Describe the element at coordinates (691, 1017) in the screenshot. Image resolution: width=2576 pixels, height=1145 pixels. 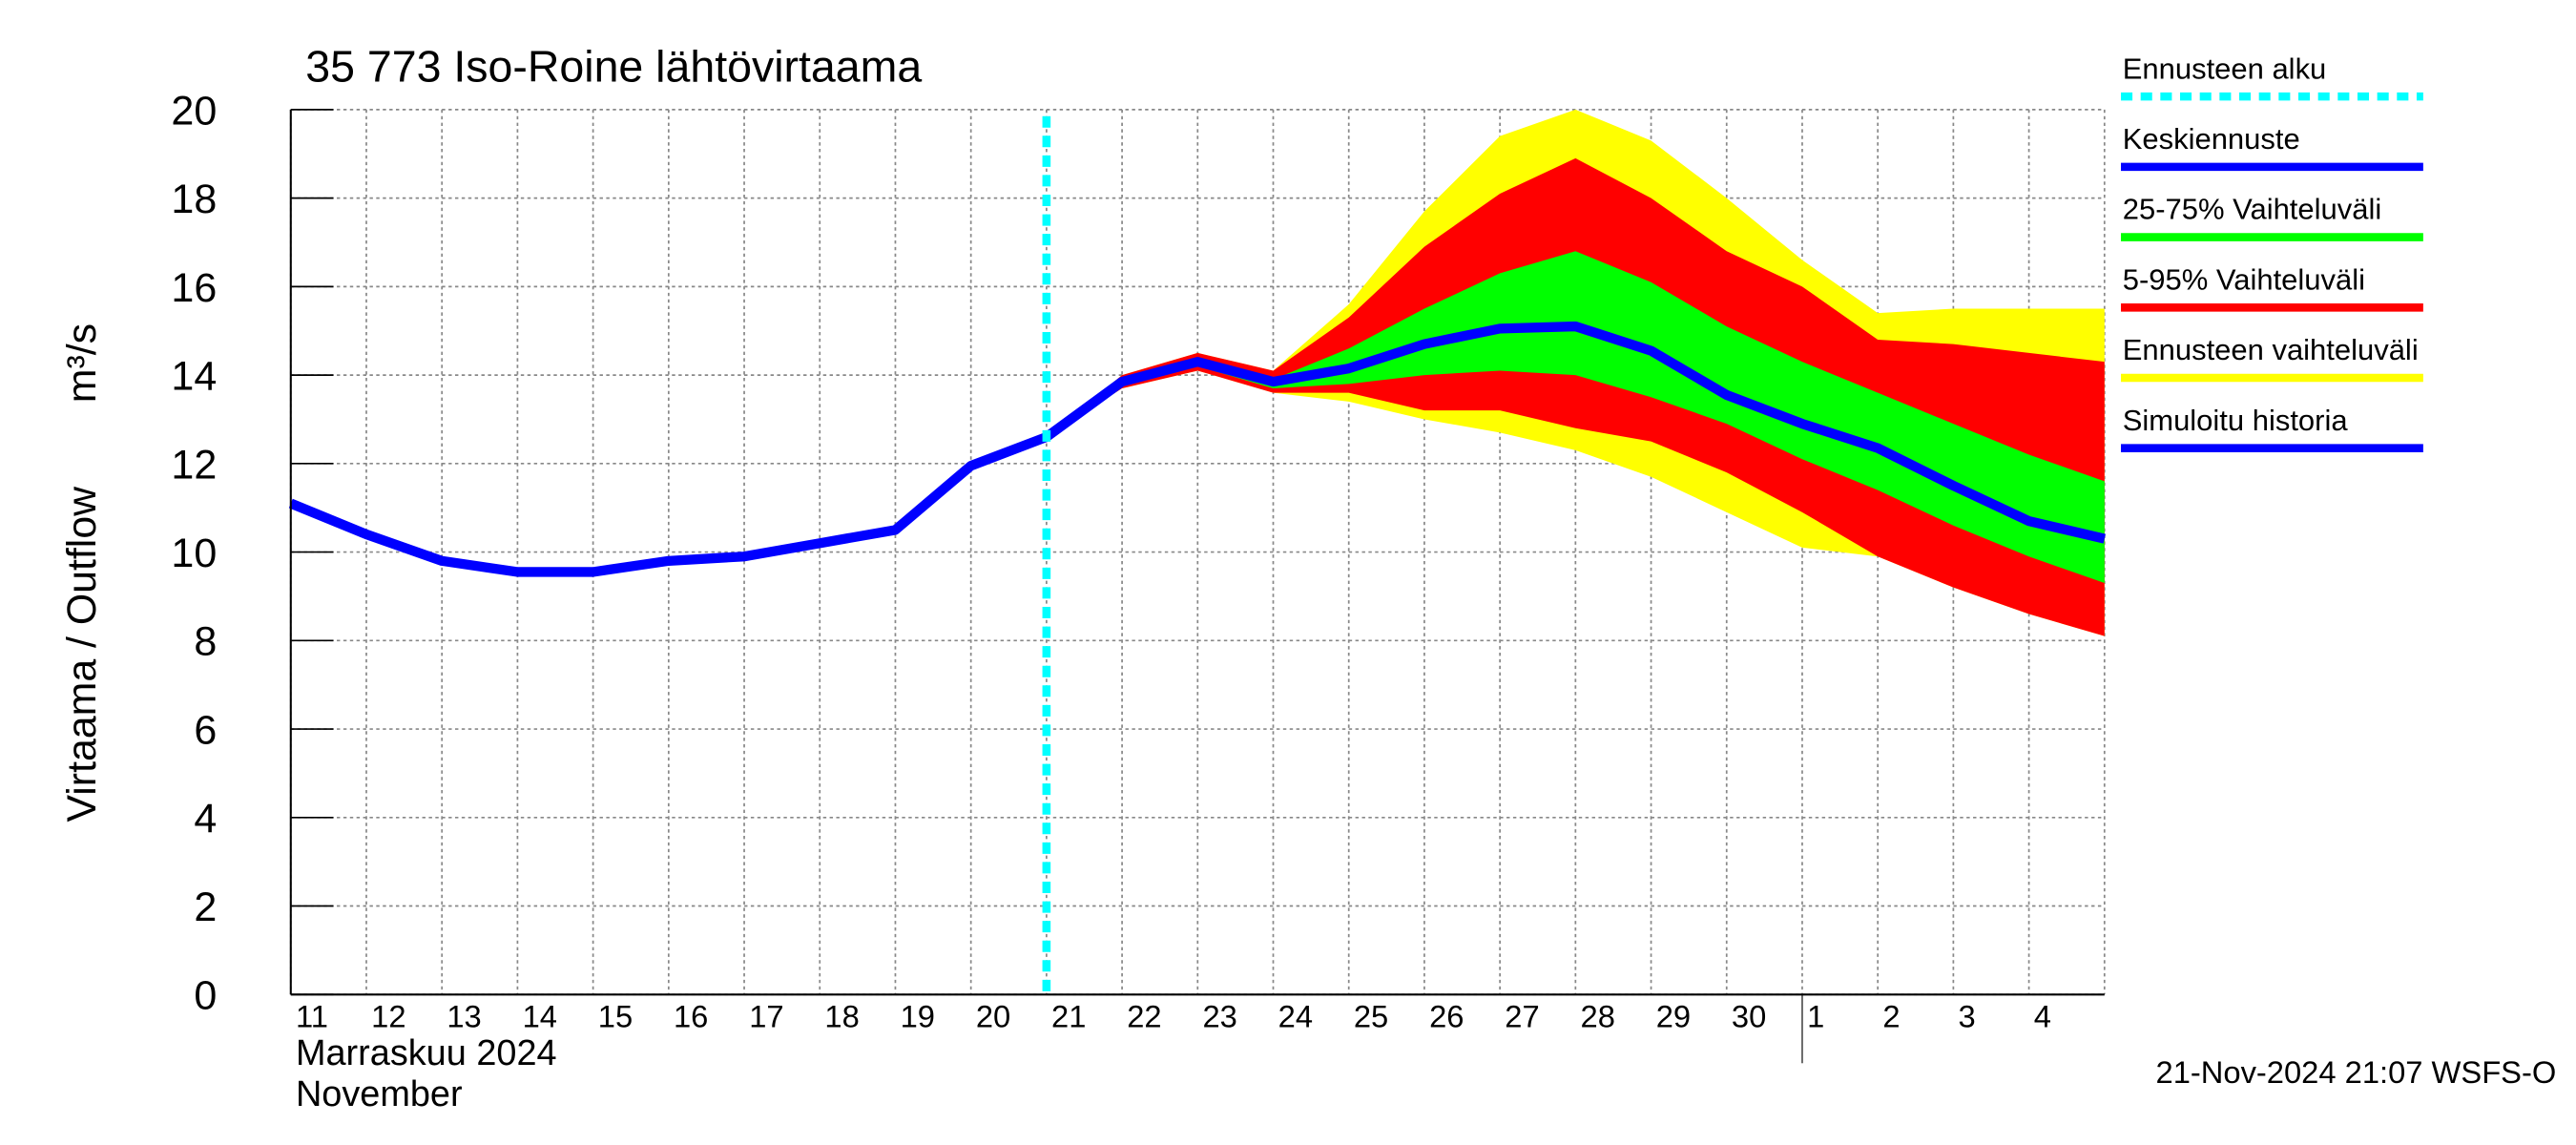
I see `x-tick-label: 16` at that location.